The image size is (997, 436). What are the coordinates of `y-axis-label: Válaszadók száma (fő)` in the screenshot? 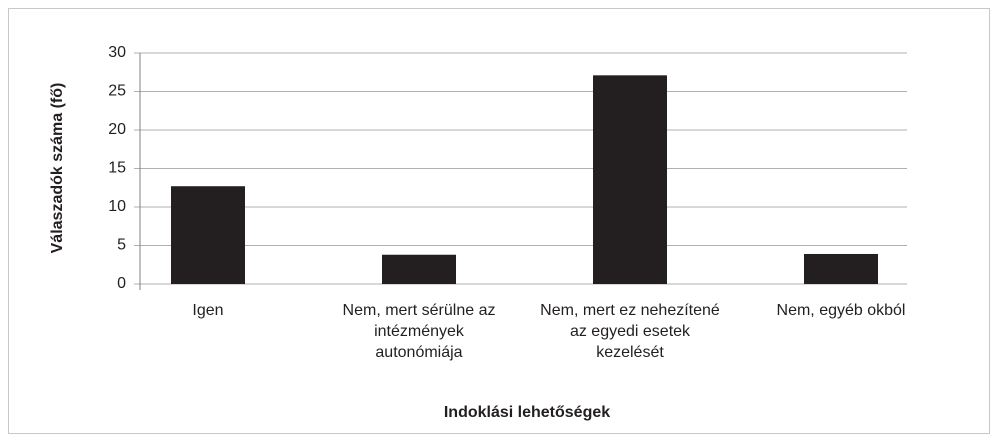 It's located at (57, 168).